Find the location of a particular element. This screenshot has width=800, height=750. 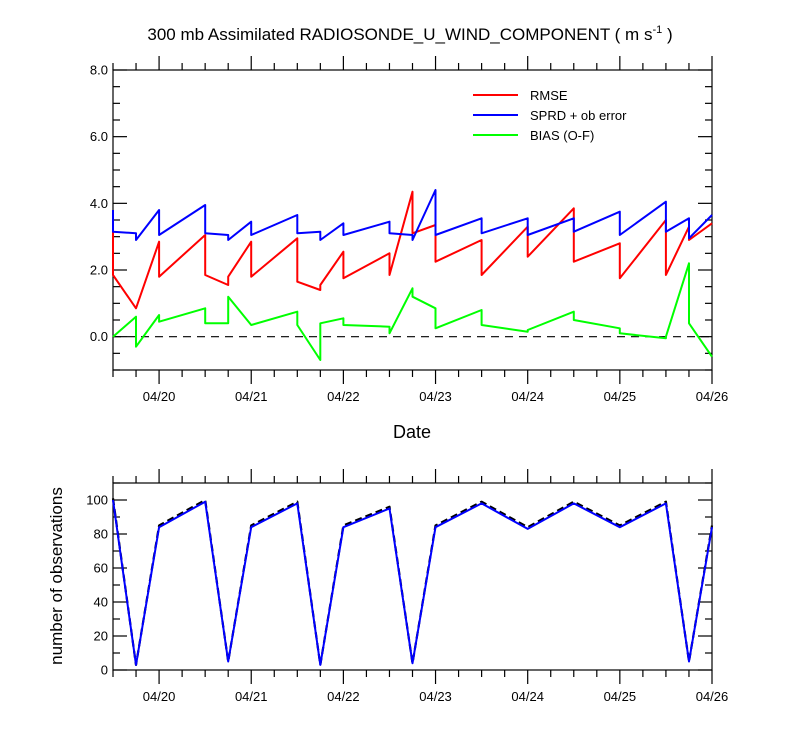

y-tick-label: 6.0 is located at coordinates (99, 136).